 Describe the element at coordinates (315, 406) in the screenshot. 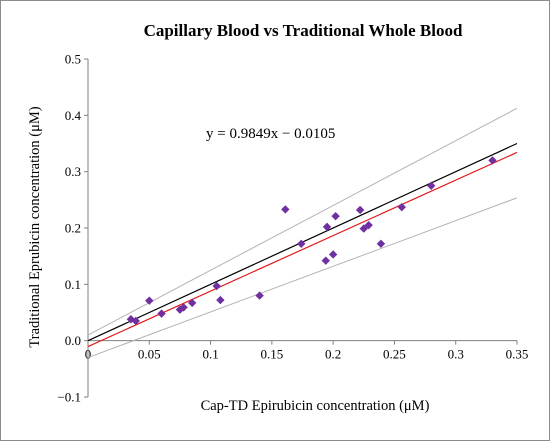

I see `x-axis-label: Cap-TD Epirubicin concentration (μM)` at that location.